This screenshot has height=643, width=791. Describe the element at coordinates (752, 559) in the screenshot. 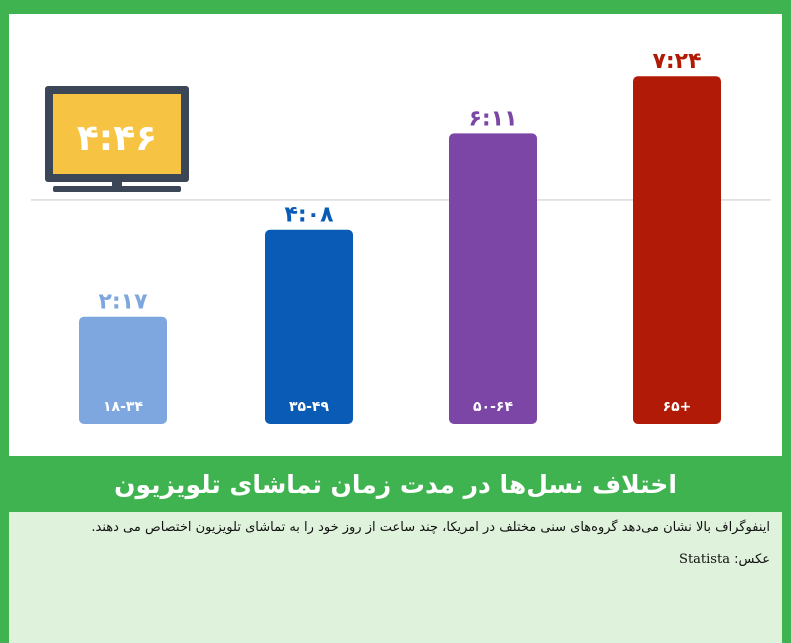

I see `credit-label: عکس:` at that location.